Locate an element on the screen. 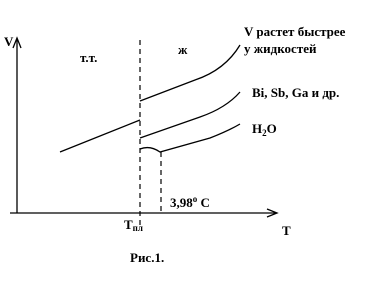  h2o-rest: O is located at coordinates (272, 128).